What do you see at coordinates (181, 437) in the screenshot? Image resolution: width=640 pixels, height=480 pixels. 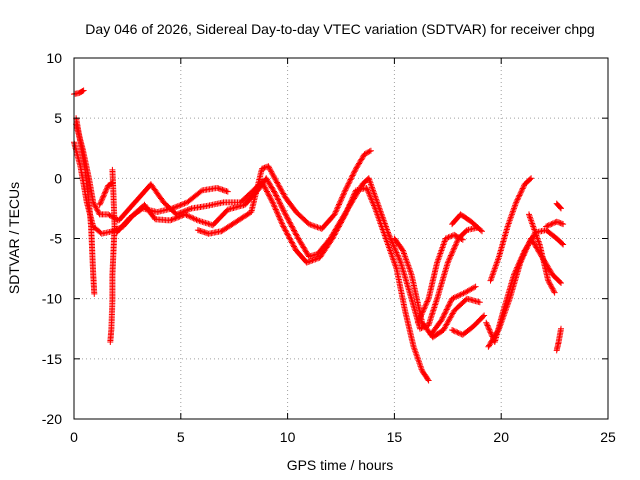 I see `x-tick-label: 5` at bounding box center [181, 437].